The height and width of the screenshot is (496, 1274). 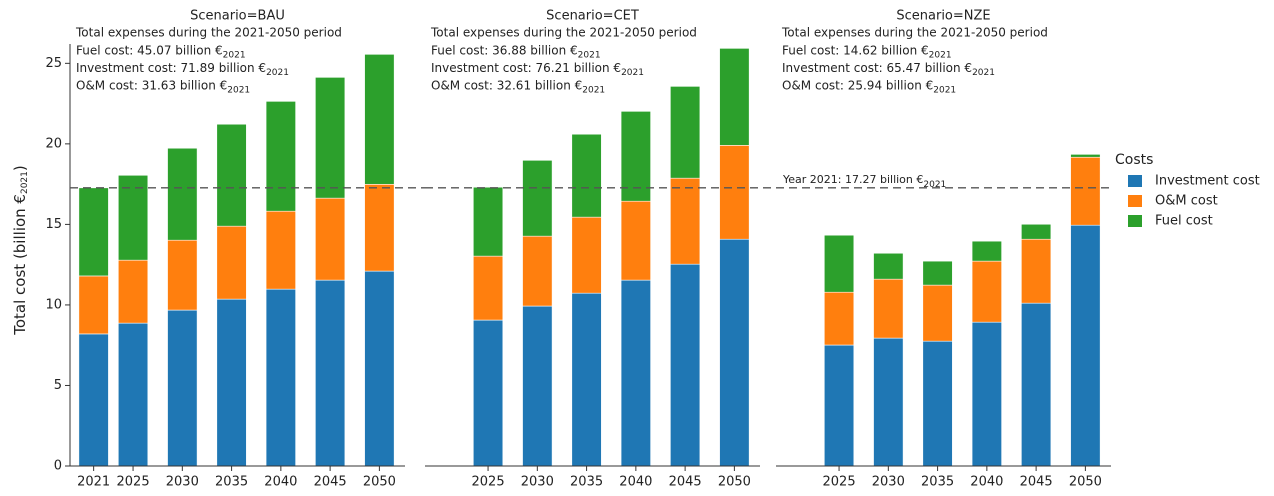 I want to click on reference-label: Year 2021: 17.27 billion €2021, so click(x=864, y=181).